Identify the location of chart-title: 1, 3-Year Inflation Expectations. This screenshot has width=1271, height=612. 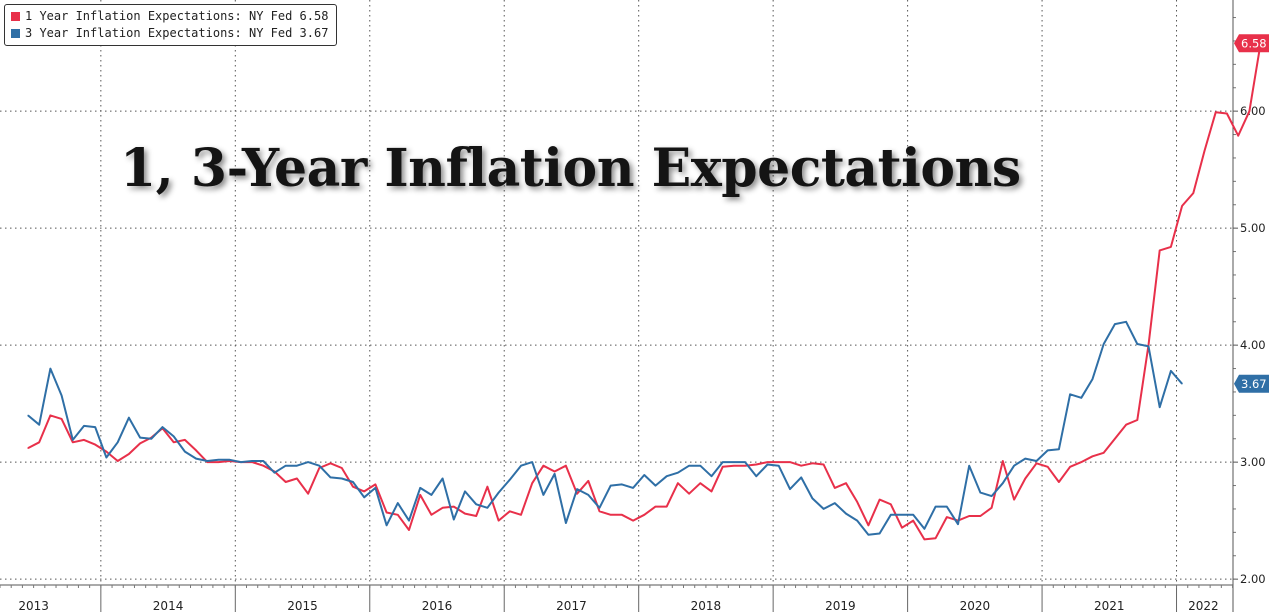
(570, 168).